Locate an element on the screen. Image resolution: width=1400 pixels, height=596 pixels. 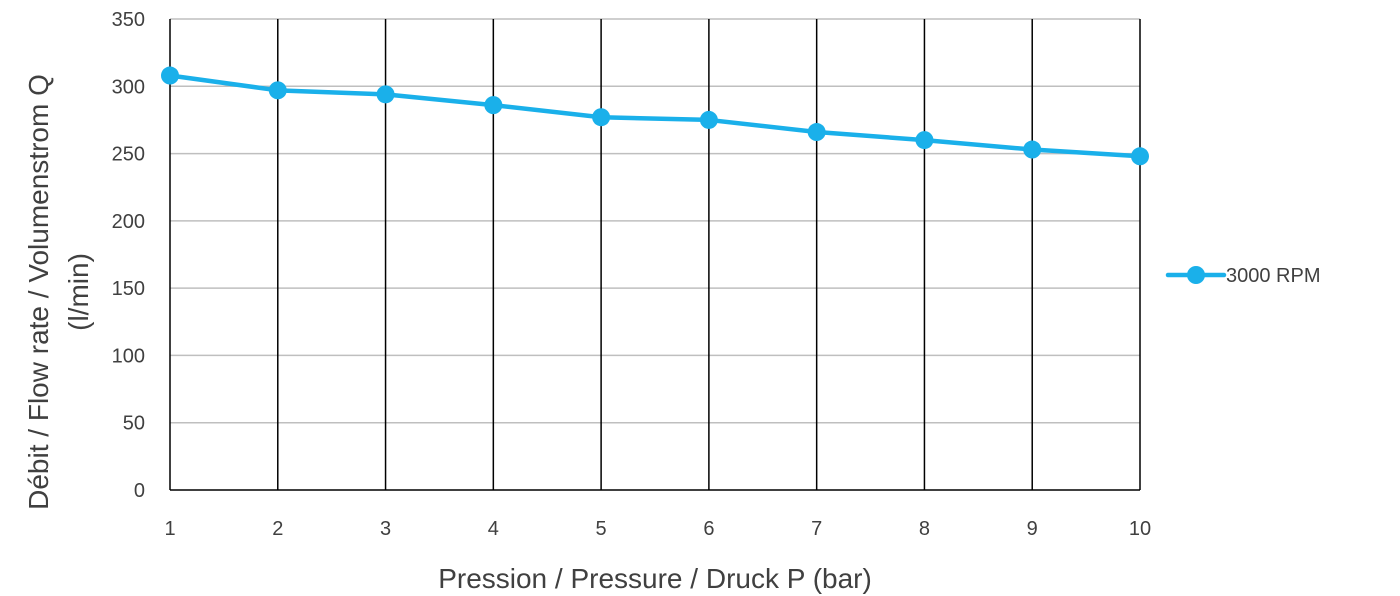
y-tick-label: 150 is located at coordinates (128, 289).